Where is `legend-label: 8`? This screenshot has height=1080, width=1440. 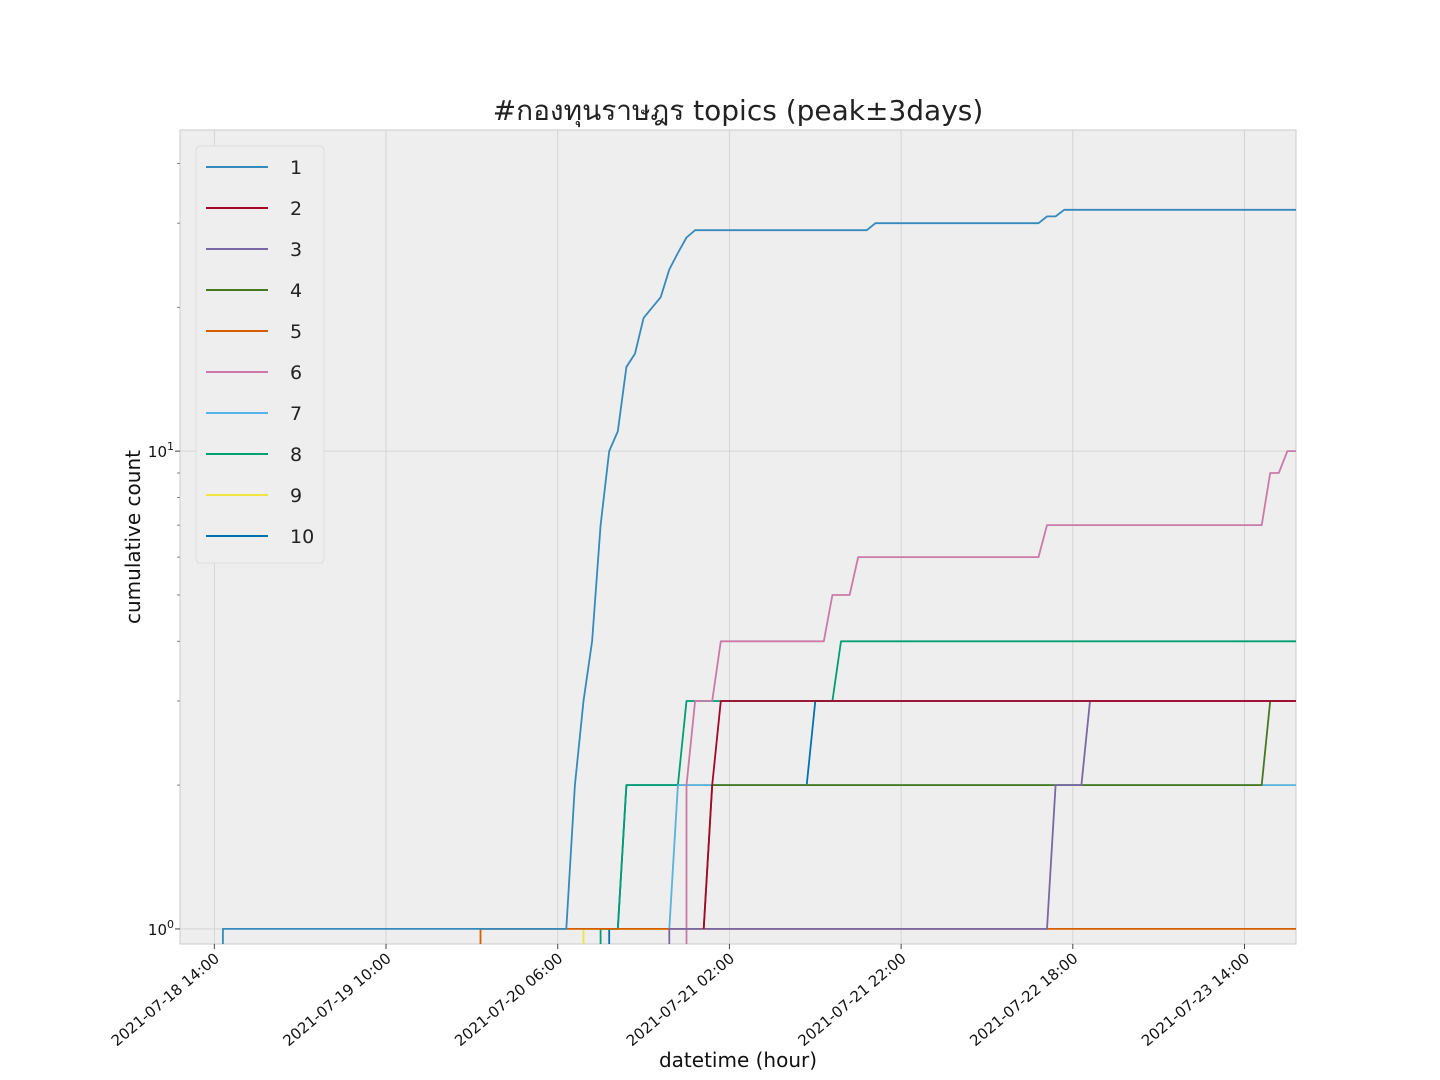 legend-label: 8 is located at coordinates (296, 455).